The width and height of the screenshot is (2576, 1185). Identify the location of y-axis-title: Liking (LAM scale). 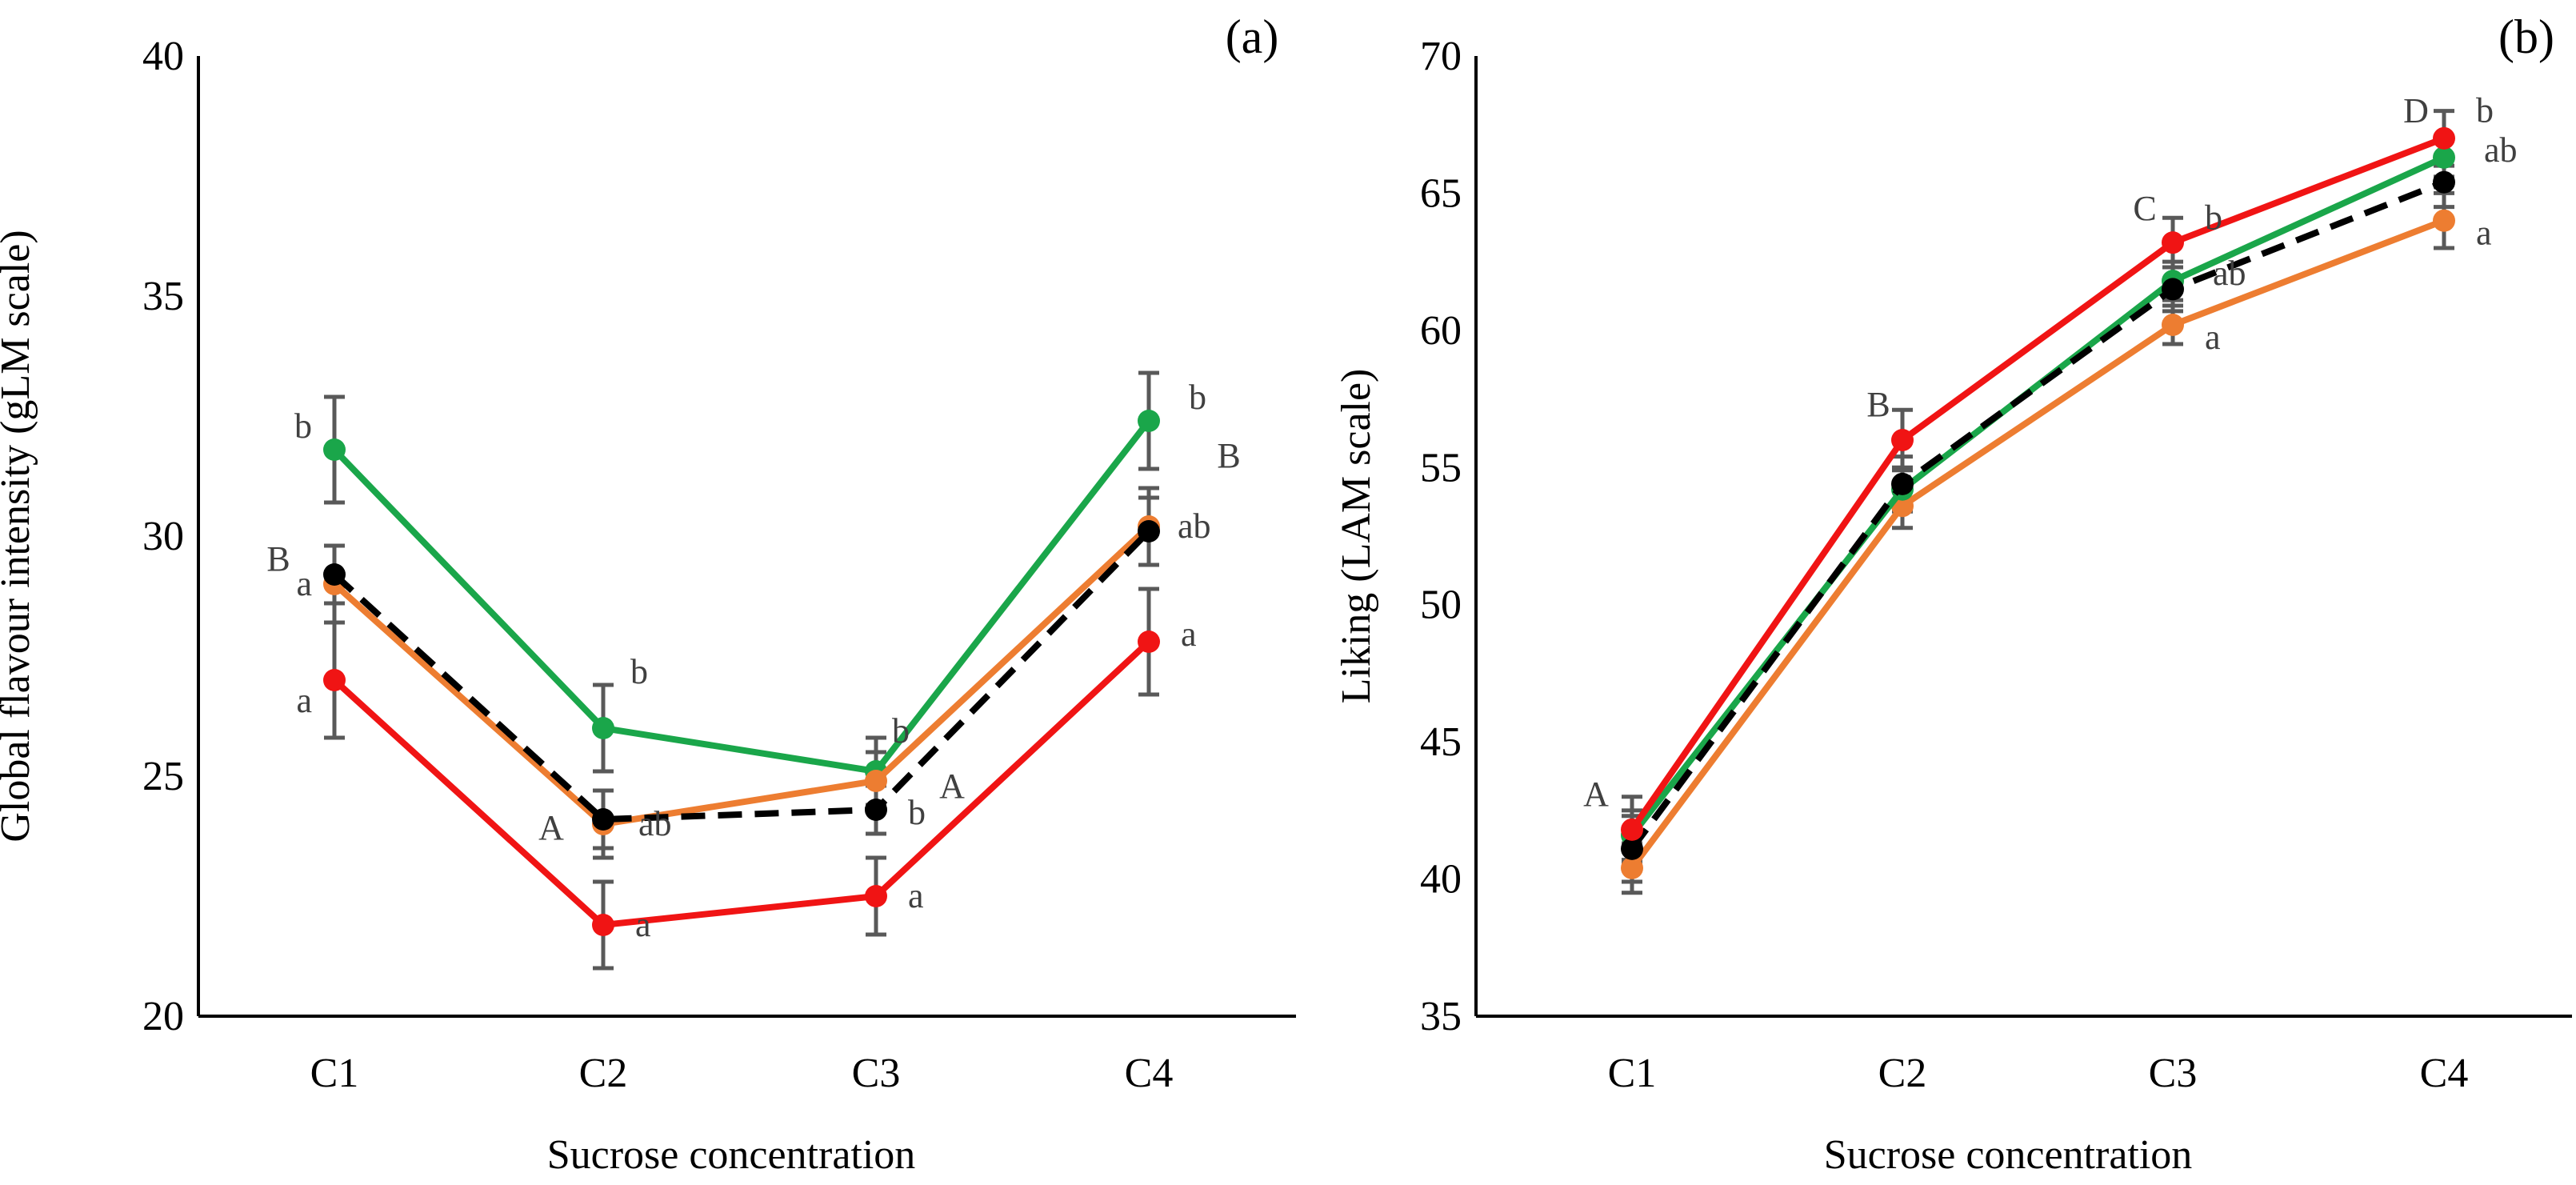
(1356, 536).